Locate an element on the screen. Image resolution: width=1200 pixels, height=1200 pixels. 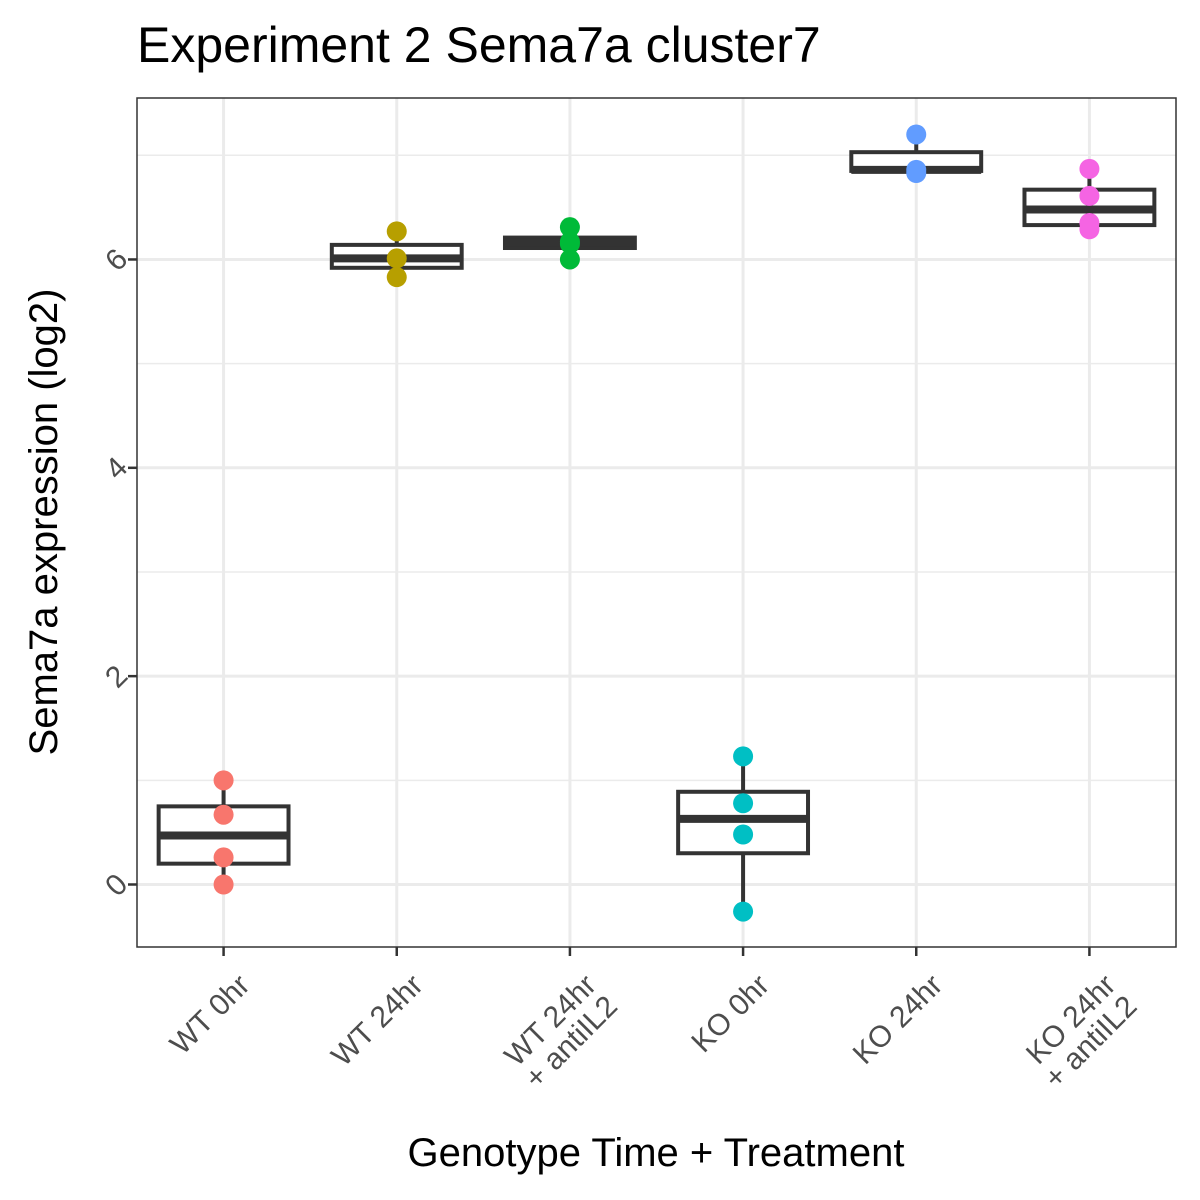
x-tick-label: KO 24hr is located at coordinates (898, 1020).